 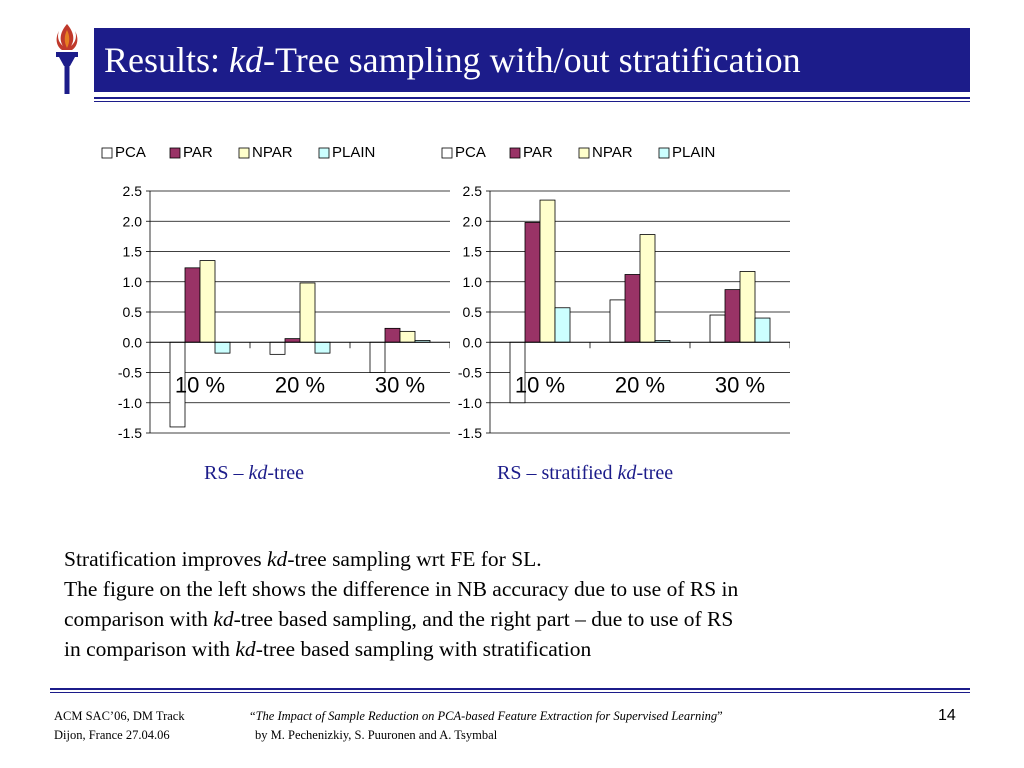 I want to click on body-line-4-b: -tree based sampling with stratification, so click(x=423, y=649).